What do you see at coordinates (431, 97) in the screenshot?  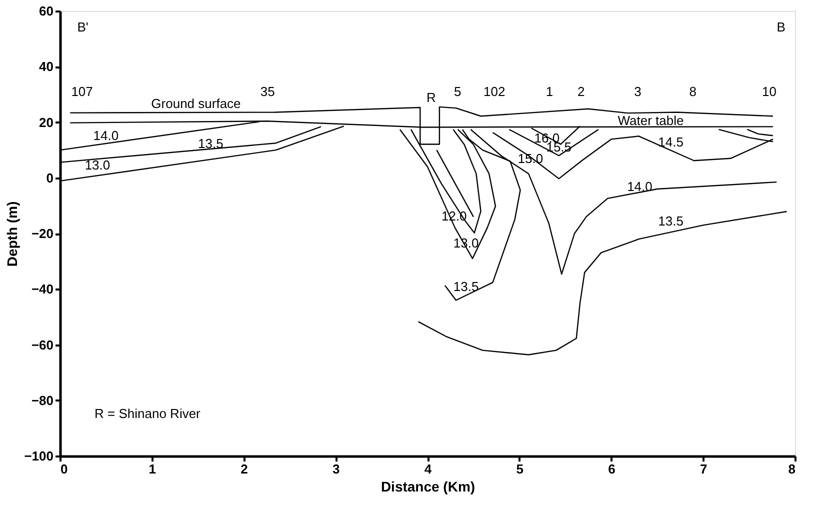 I see `annotation: R` at bounding box center [431, 97].